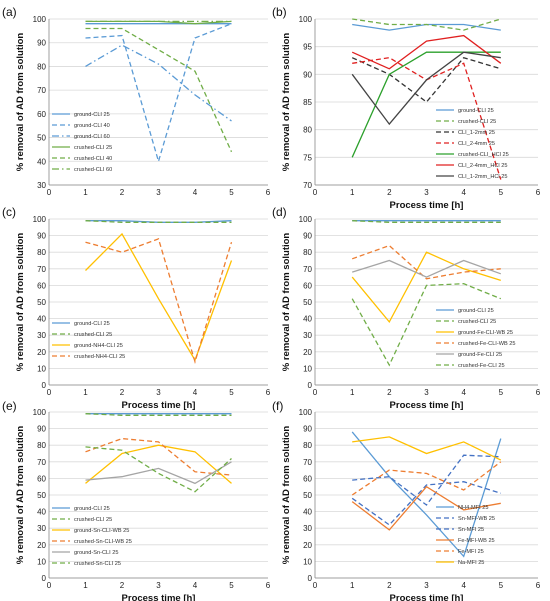  What do you see at coordinates (96, 553) in the screenshot?
I see `legend-entry: ground-Sn-CLI 25` at bounding box center [96, 553].